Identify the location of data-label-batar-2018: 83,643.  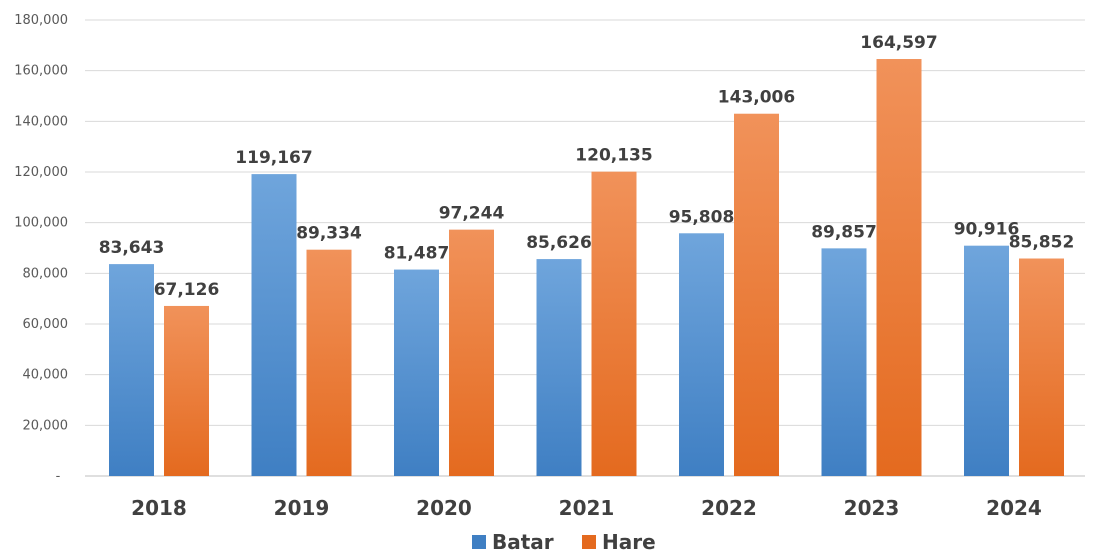
(132, 248).